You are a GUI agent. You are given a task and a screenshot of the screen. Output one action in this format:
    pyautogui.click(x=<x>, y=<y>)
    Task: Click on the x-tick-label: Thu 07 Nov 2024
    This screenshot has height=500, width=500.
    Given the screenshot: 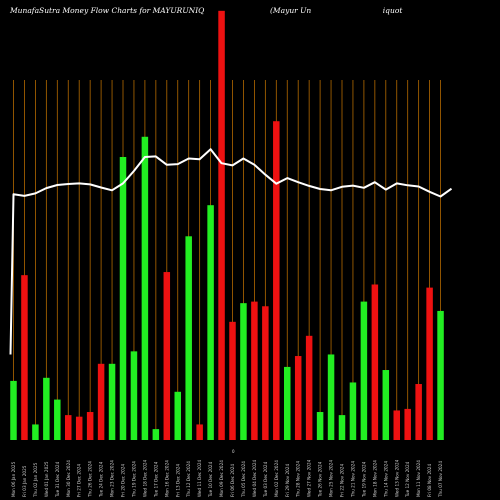 What is the action you would take?
    pyautogui.click(x=440, y=479)
    